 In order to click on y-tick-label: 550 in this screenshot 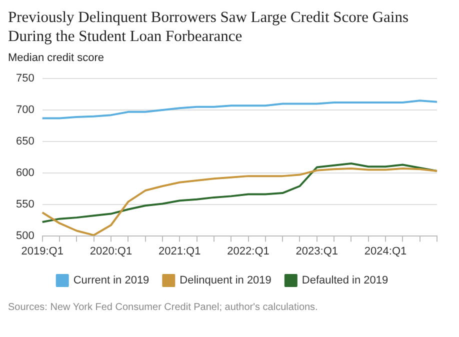, I will do `click(25, 204)`.